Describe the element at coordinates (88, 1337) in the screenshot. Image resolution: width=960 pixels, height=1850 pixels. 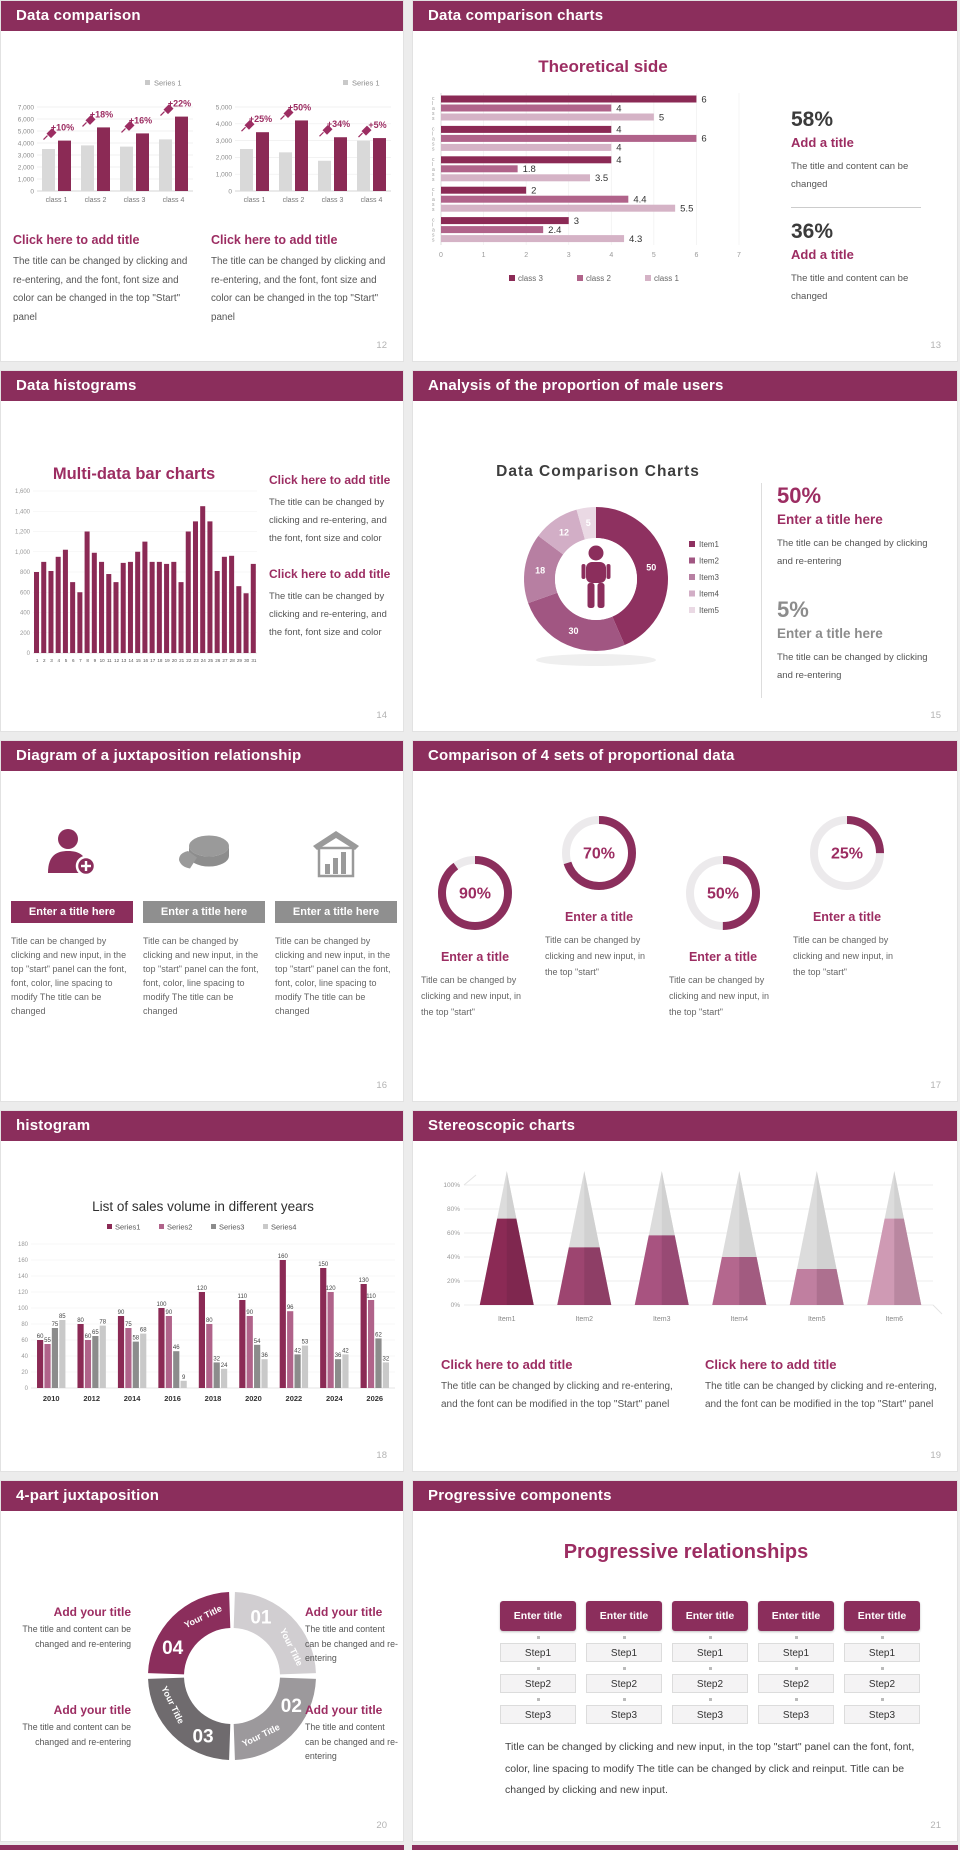
I see `svg-text: 60` at that location.